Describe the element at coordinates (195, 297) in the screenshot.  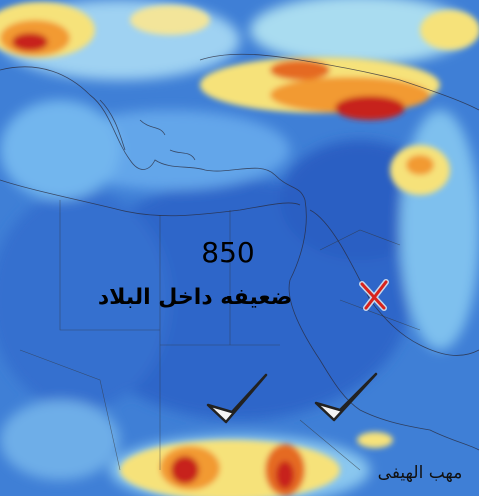
I see `caption: ضعيفه داخل البلاد` at that location.